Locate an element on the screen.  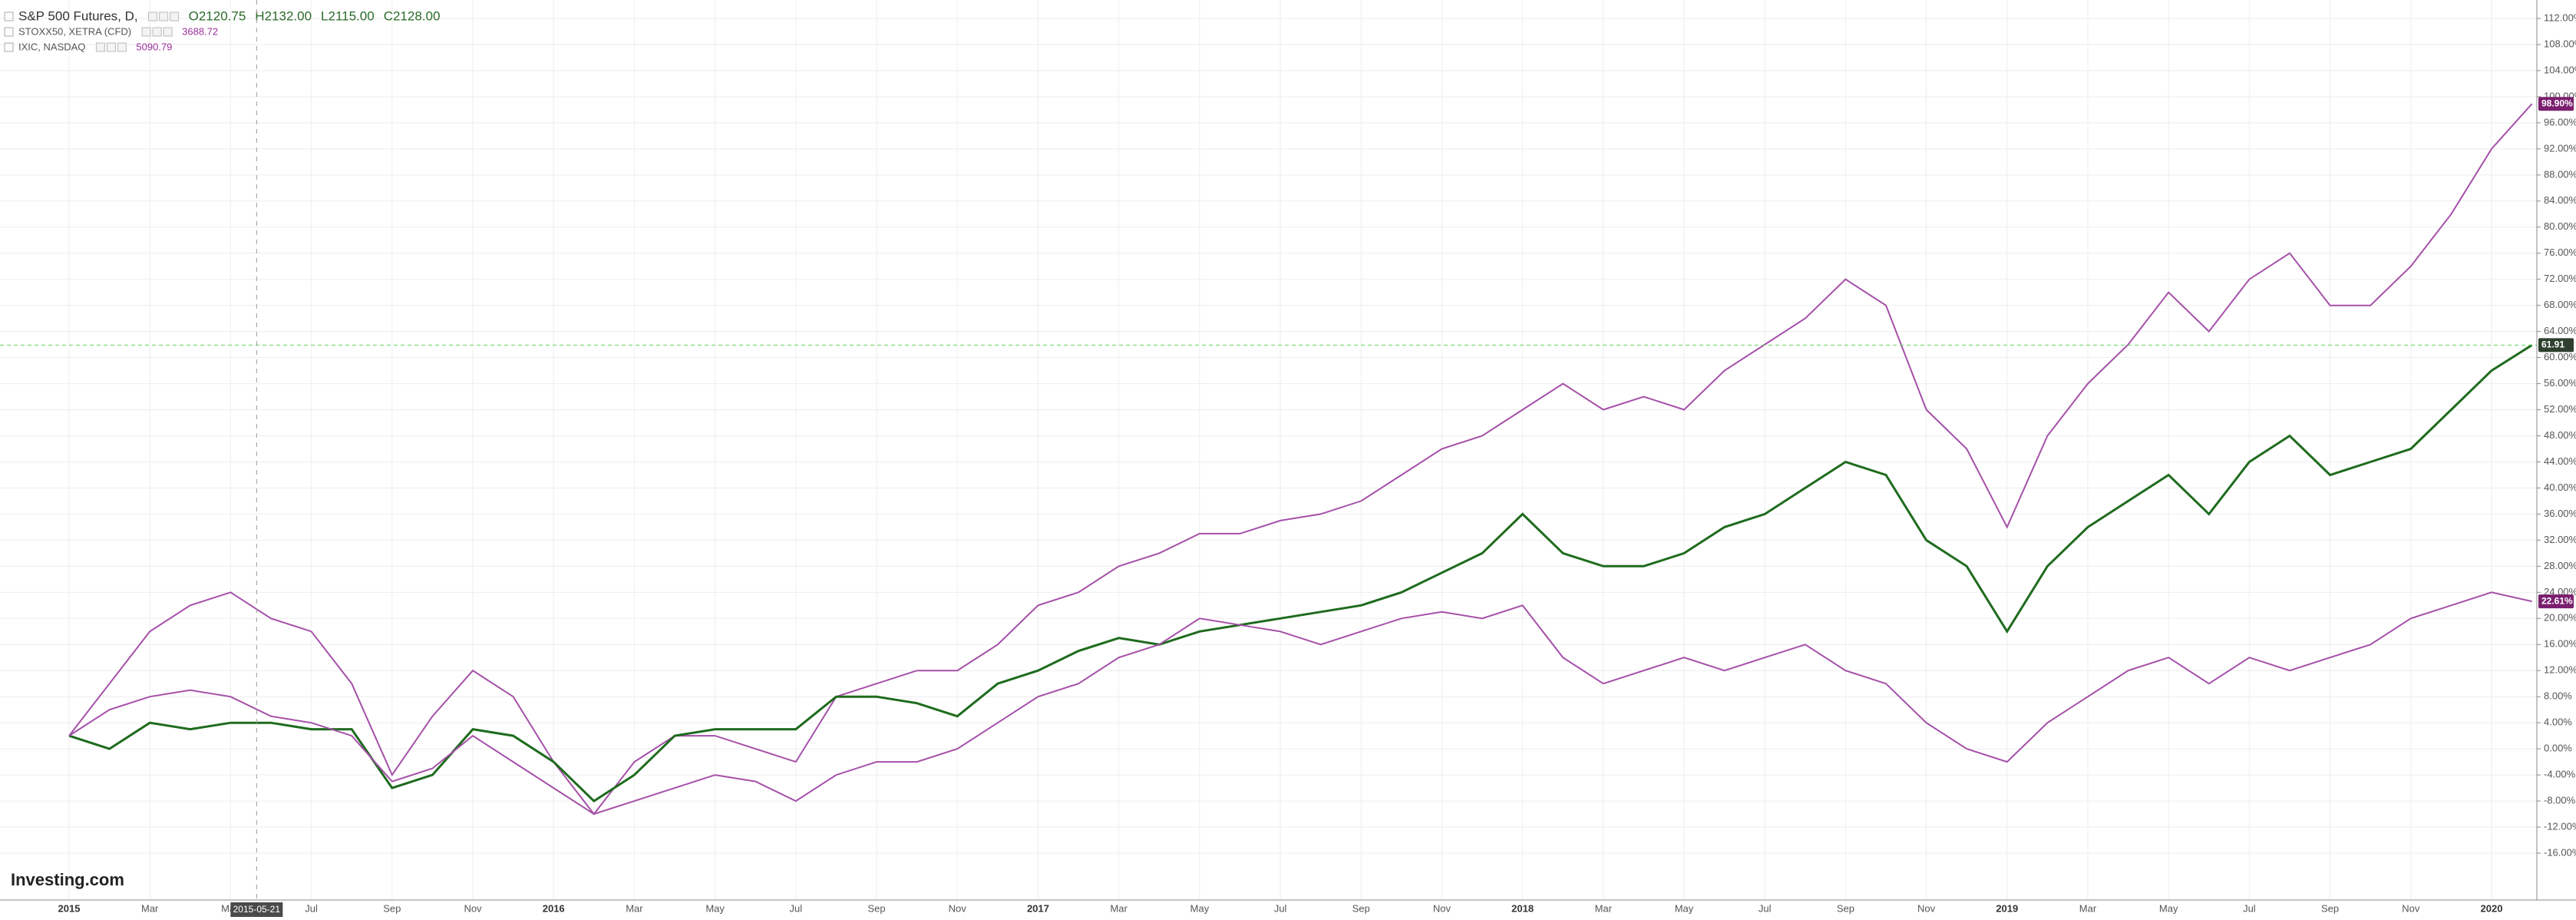
x-tick-label: 2017 is located at coordinates (1038, 908).